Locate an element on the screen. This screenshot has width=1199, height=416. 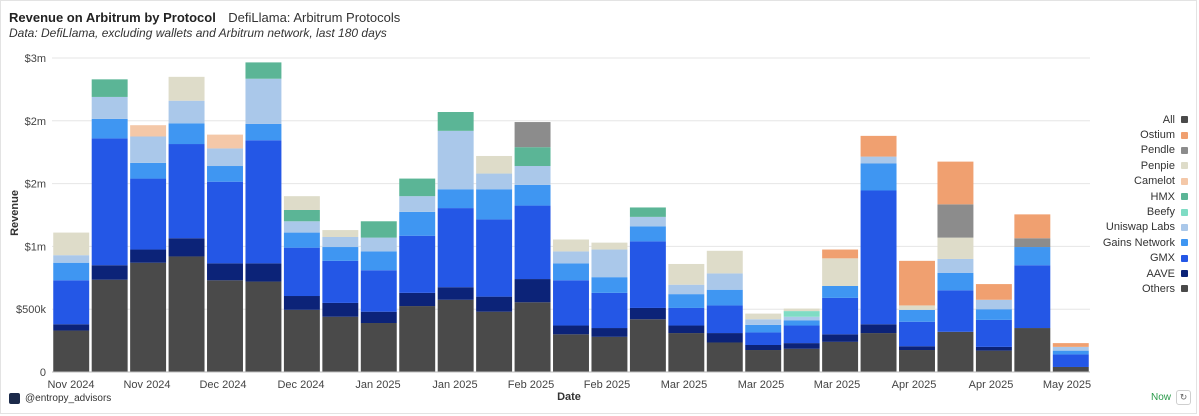
legend-item: Ostium is located at coordinates (1164, 134).